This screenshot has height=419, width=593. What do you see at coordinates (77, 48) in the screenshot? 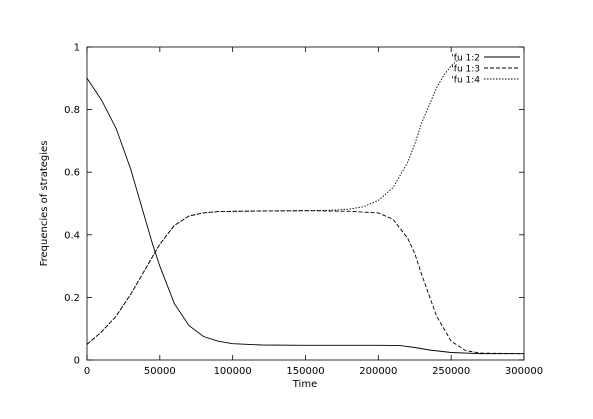
I see `y-tick-label: 1` at bounding box center [77, 48].